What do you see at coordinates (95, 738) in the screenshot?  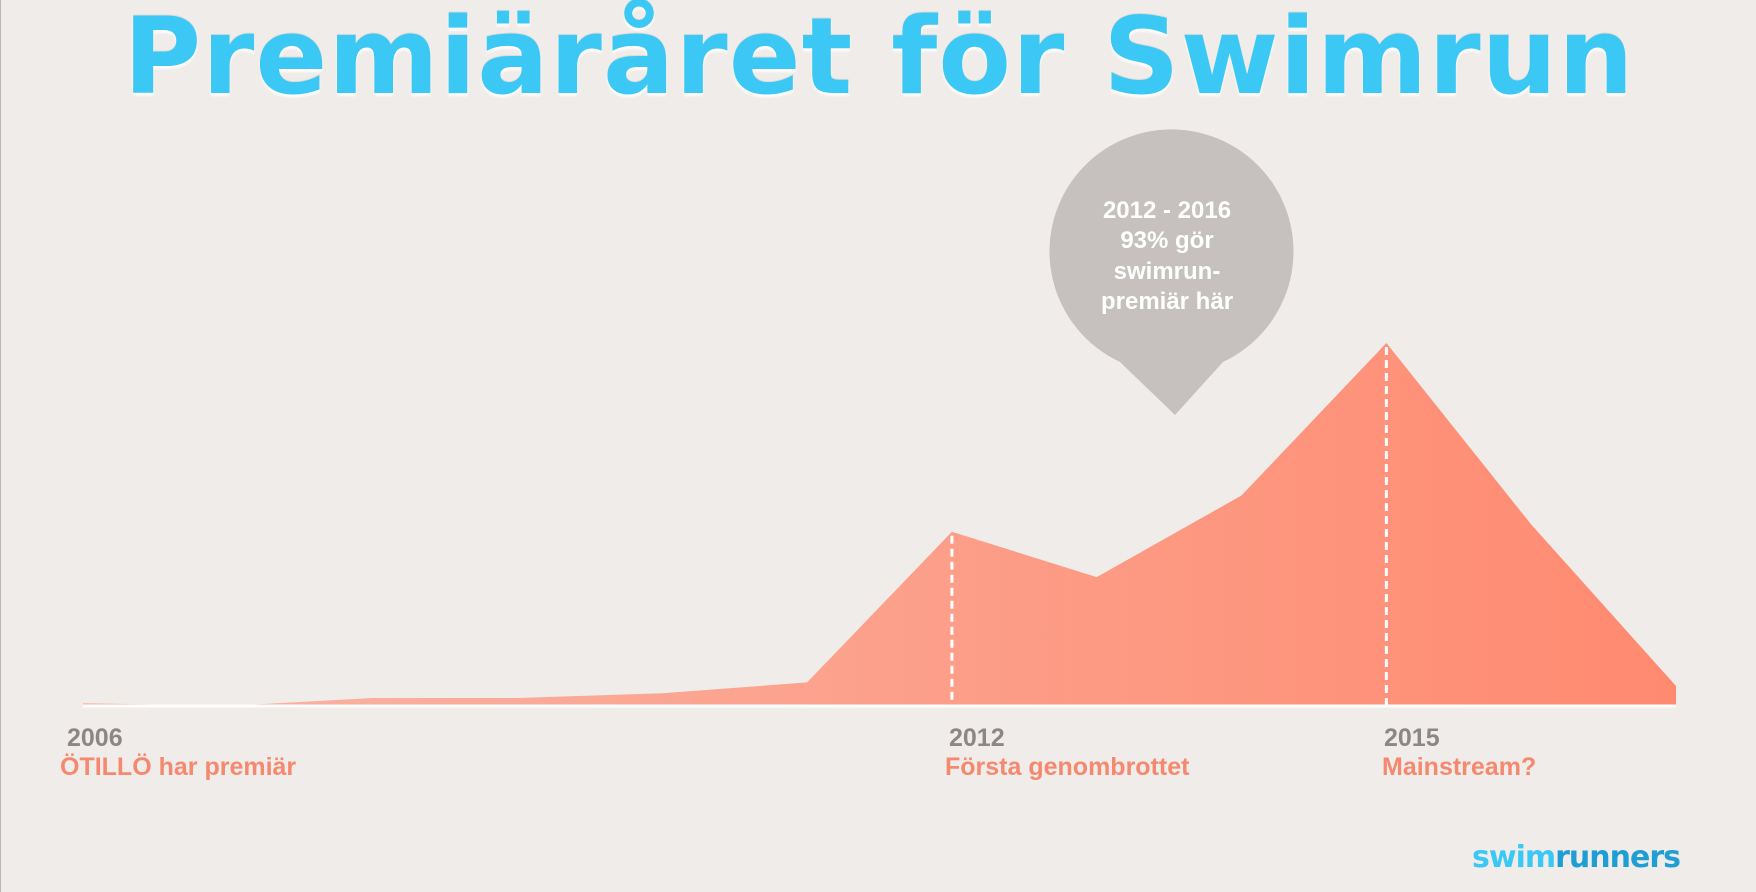 I see `year-label-2006: 2006` at bounding box center [95, 738].